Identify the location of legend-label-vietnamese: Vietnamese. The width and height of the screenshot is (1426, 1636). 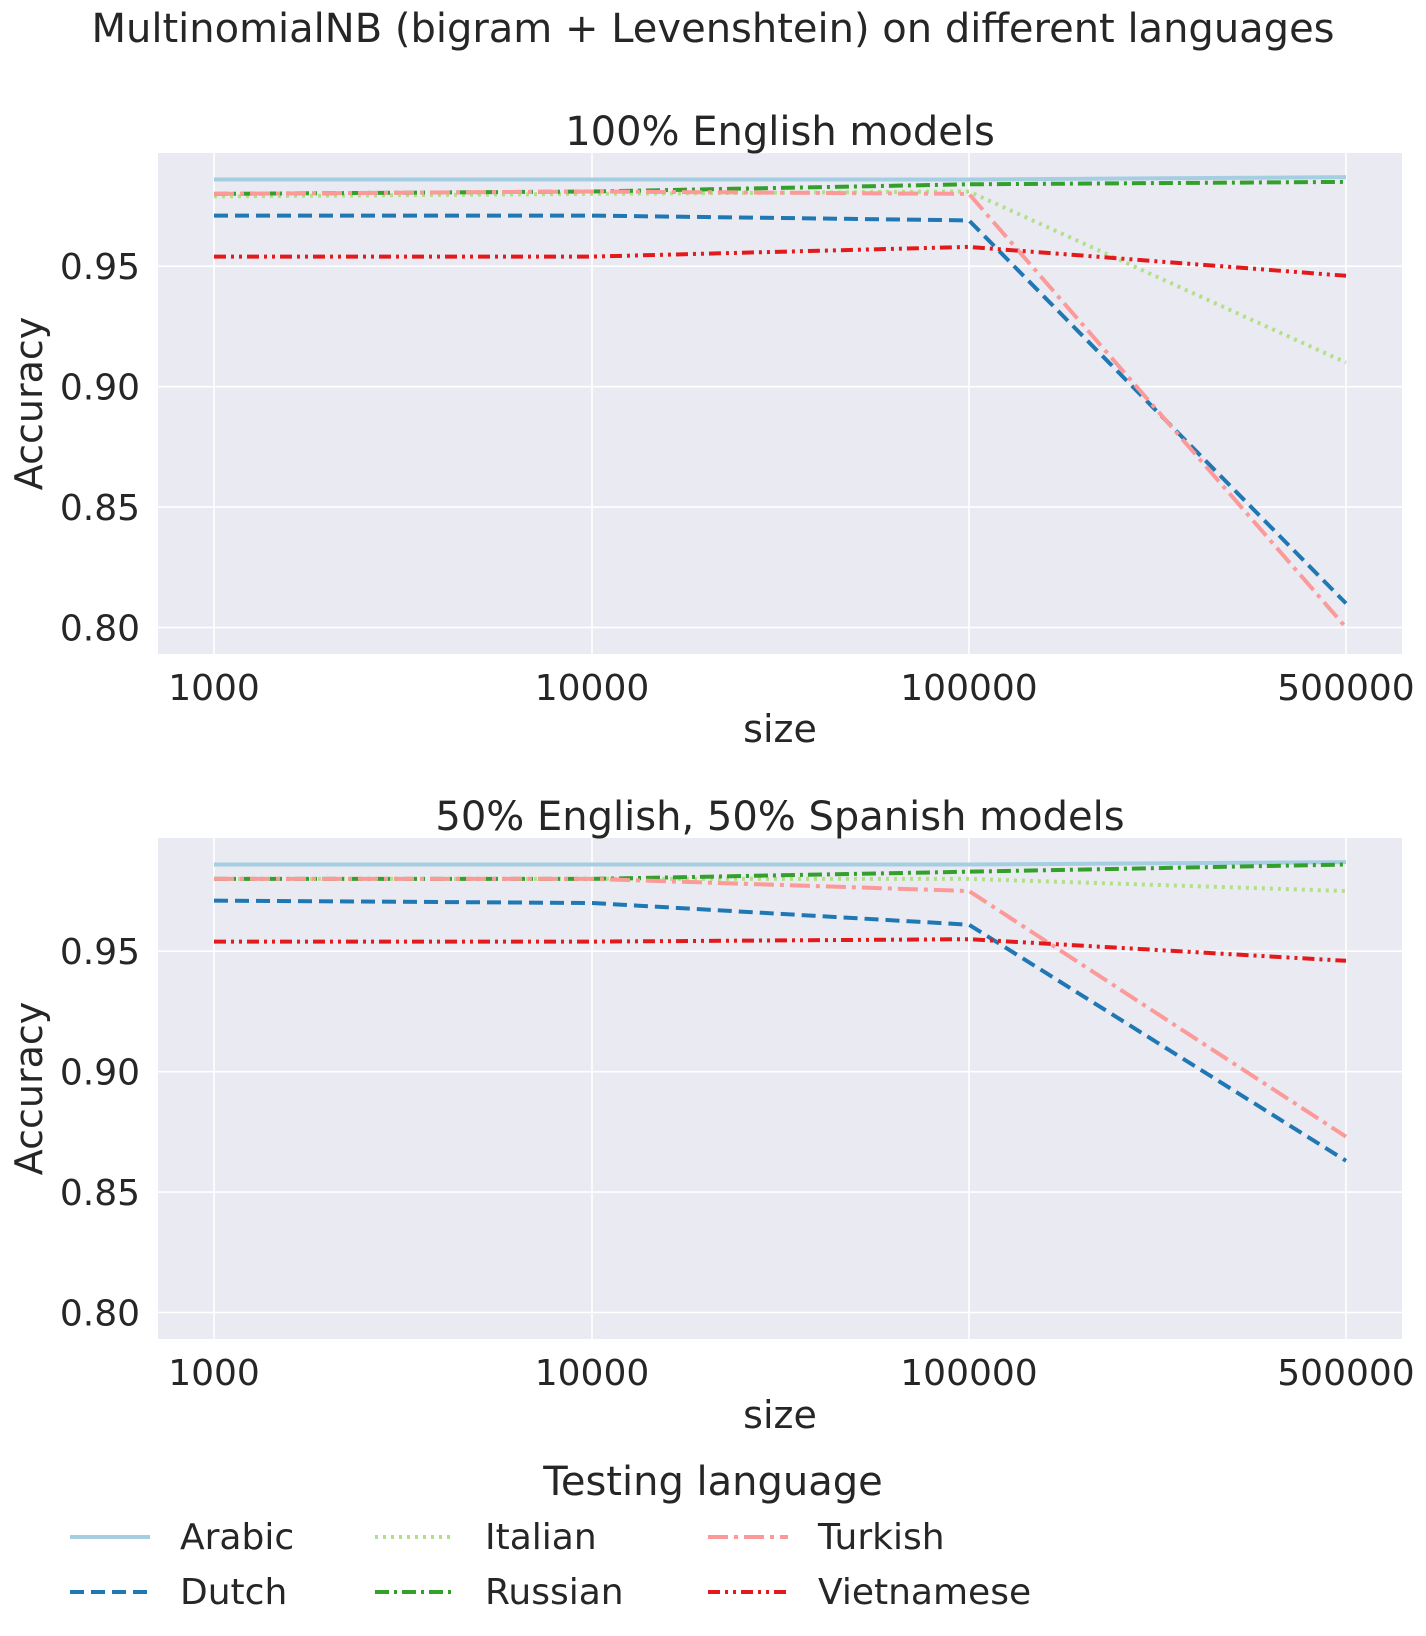
(924, 1592).